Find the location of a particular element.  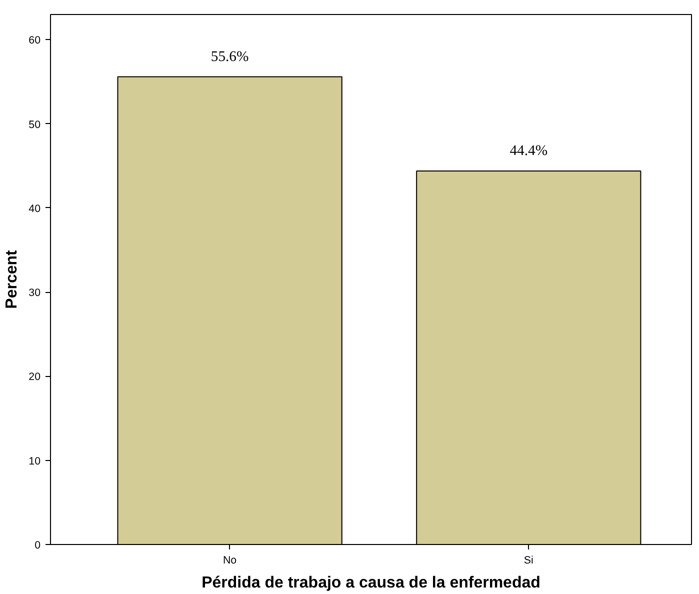

y-tick-label: 50 is located at coordinates (34, 124).